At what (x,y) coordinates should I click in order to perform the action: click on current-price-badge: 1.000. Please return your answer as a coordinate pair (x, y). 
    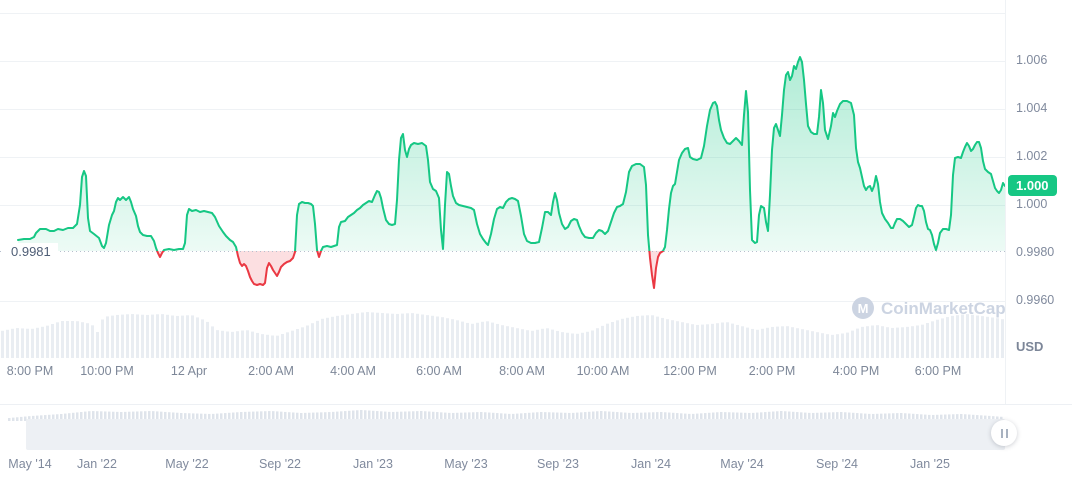
    Looking at the image, I should click on (1032, 185).